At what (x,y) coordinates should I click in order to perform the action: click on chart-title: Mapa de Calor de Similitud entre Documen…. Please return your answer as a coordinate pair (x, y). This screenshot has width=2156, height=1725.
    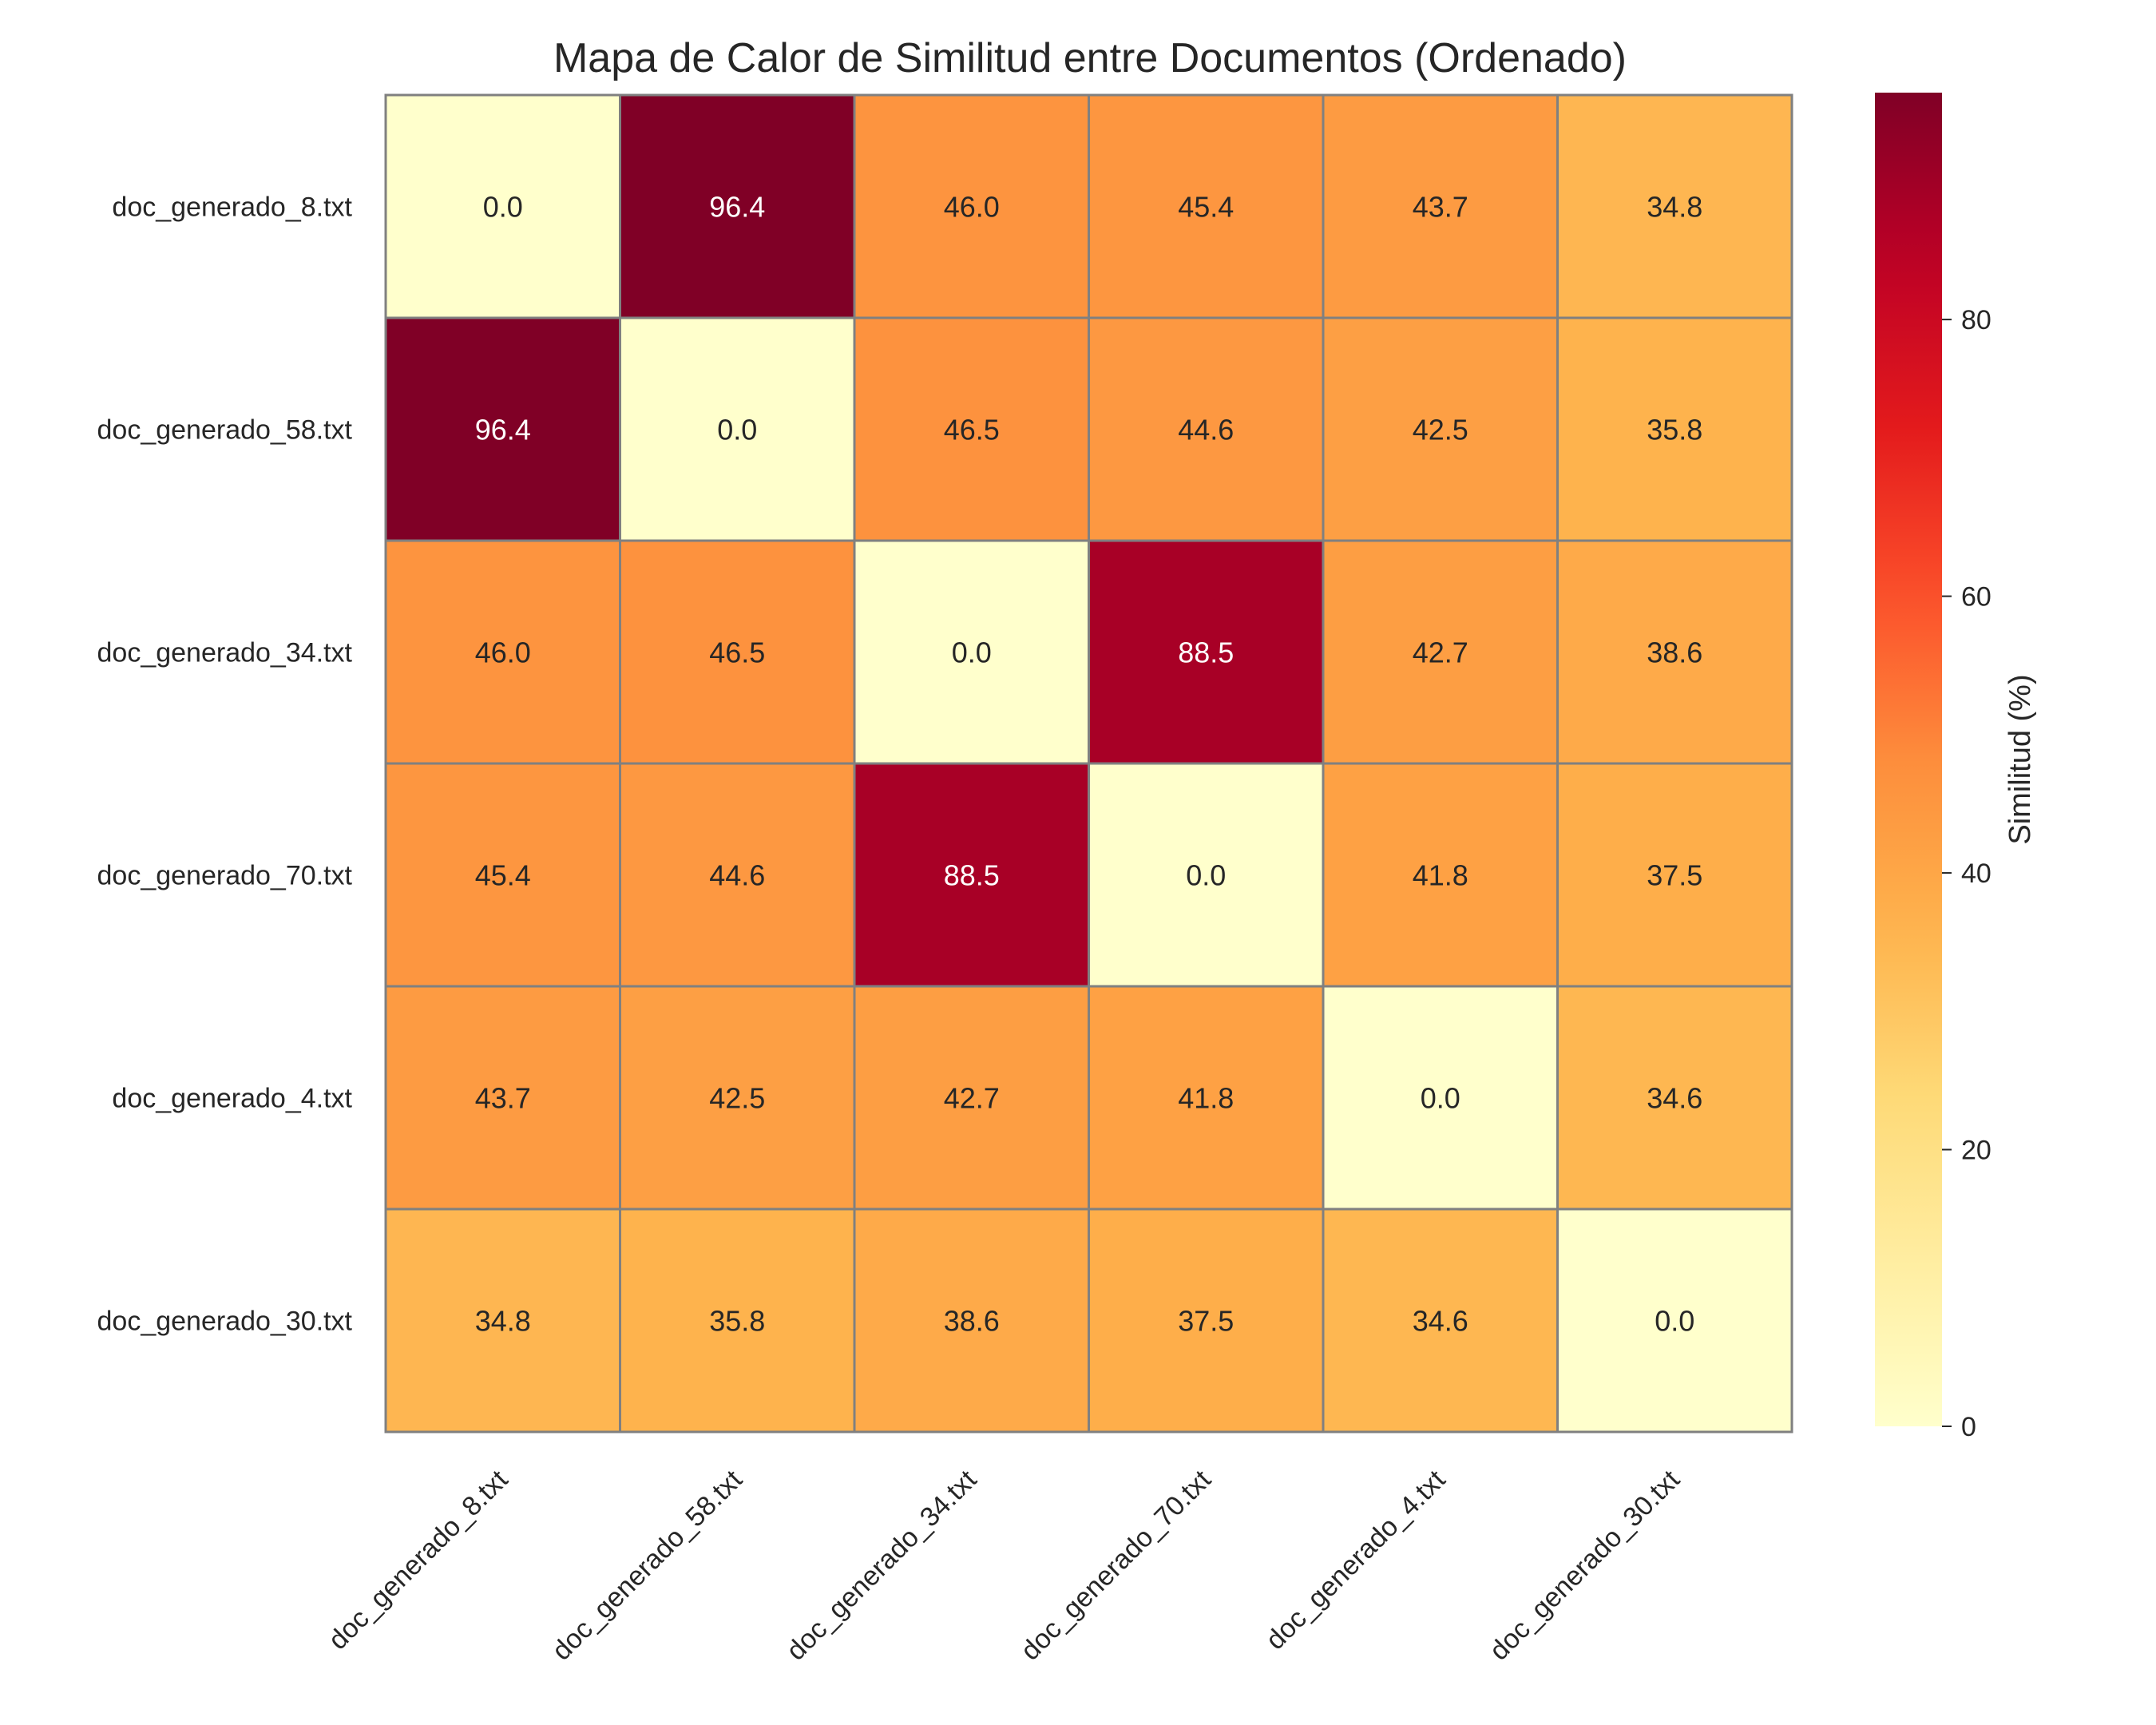
    Looking at the image, I should click on (1090, 58).